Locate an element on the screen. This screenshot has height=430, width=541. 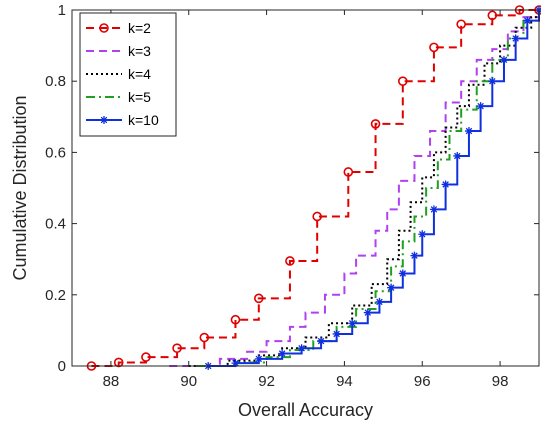
legend-label: k=10 is located at coordinates (143, 120).